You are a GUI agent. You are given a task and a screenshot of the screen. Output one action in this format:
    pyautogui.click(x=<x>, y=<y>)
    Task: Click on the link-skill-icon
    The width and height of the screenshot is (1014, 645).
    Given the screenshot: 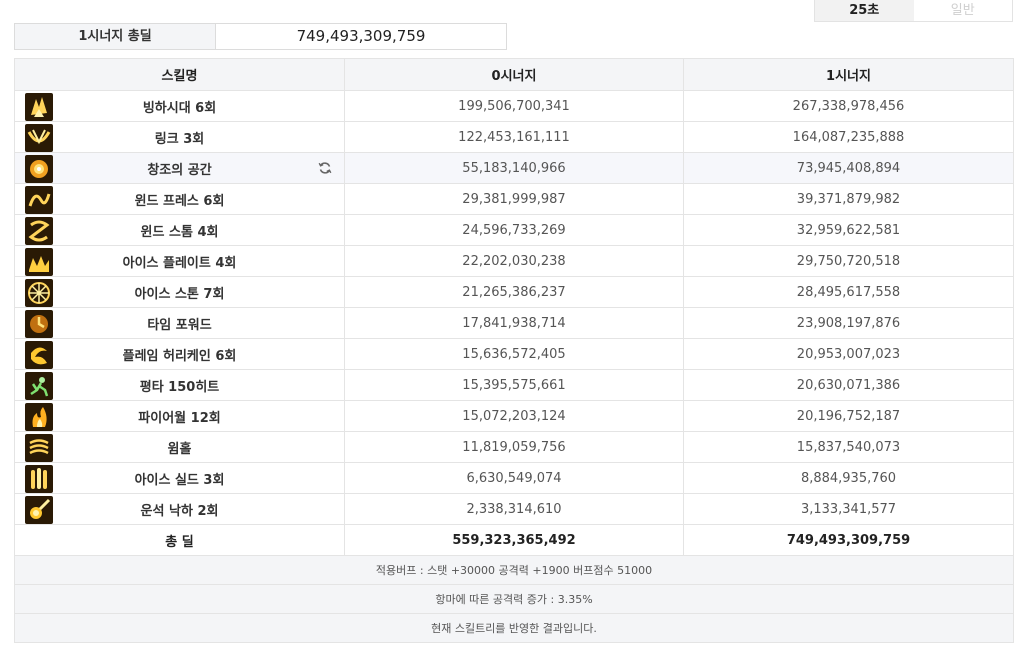 What is the action you would take?
    pyautogui.click(x=39, y=138)
    